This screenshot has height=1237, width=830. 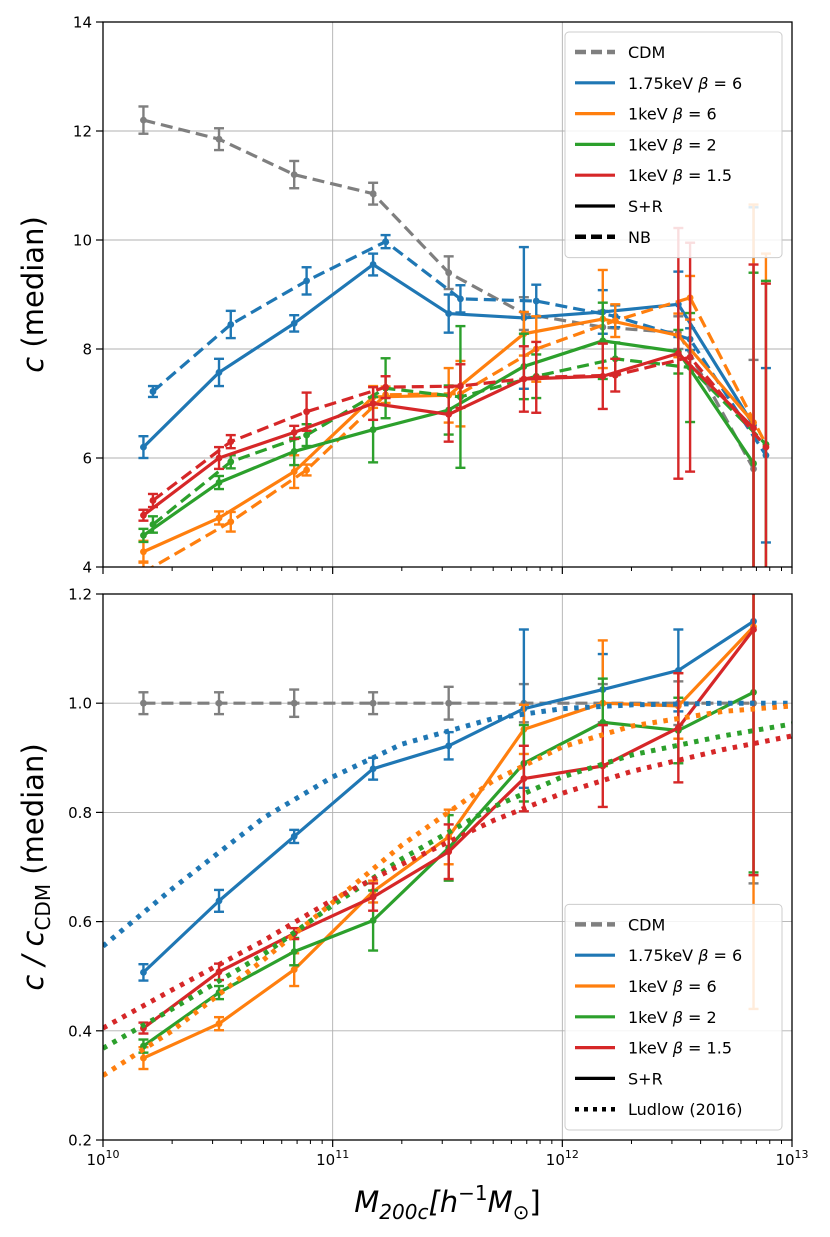 What do you see at coordinates (459, 428) in the screenshot?
I see `series-line` at bounding box center [459, 428].